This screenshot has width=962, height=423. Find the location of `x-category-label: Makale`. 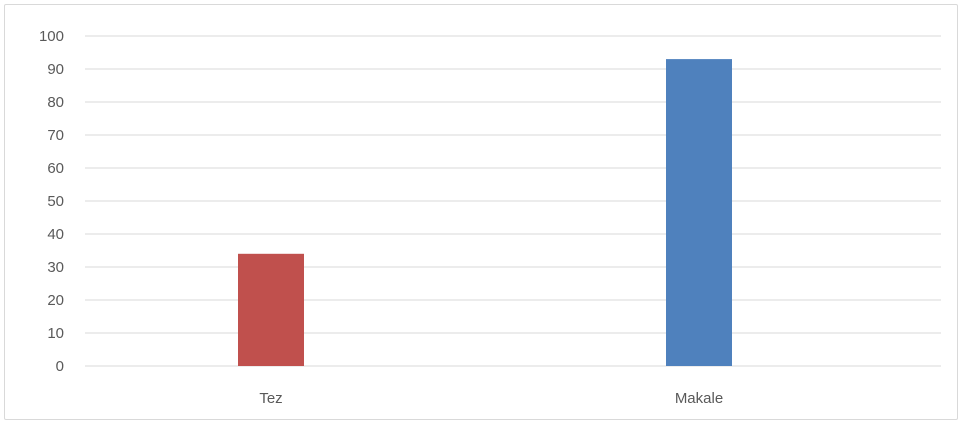

x-category-label: Makale is located at coordinates (699, 398).